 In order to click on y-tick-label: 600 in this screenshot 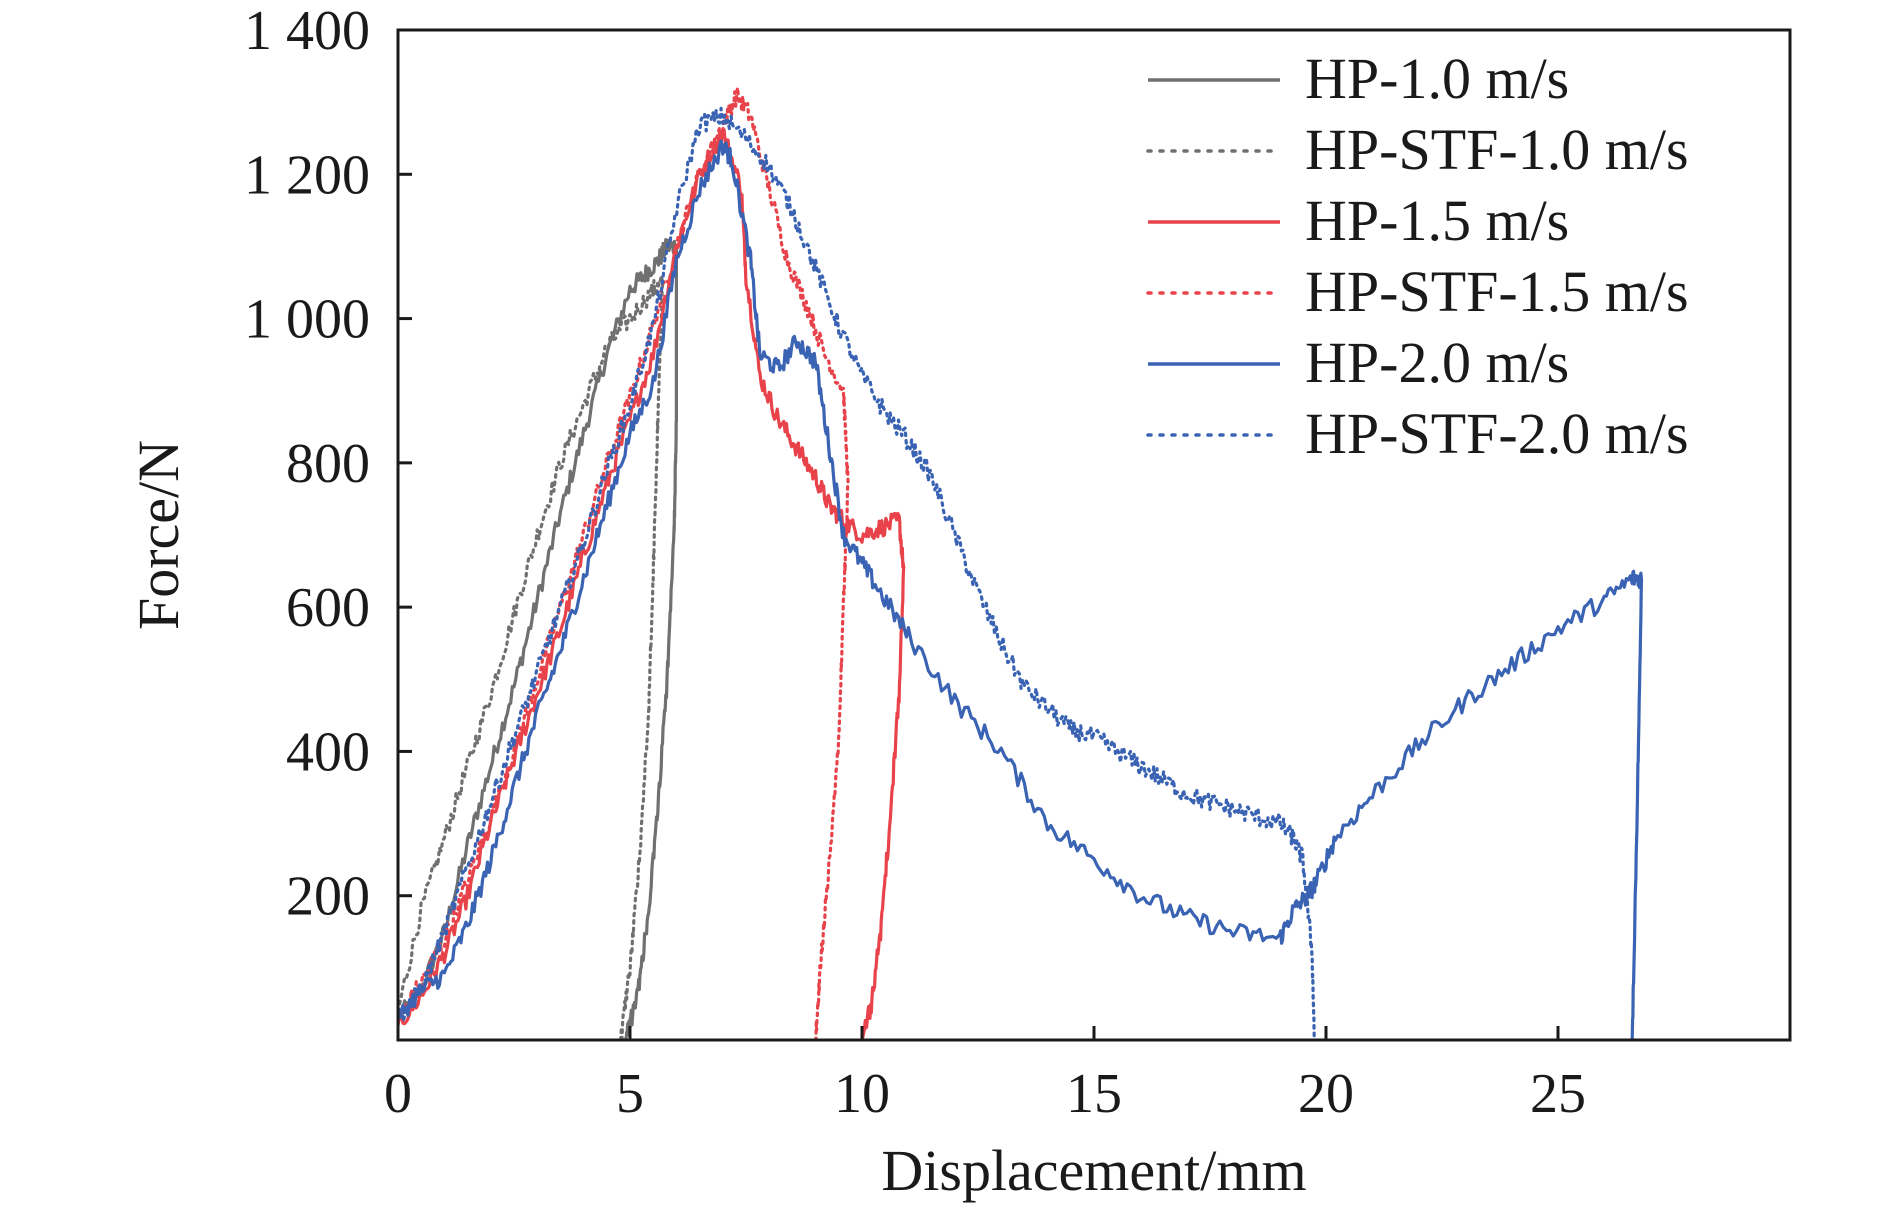, I will do `click(328, 608)`.